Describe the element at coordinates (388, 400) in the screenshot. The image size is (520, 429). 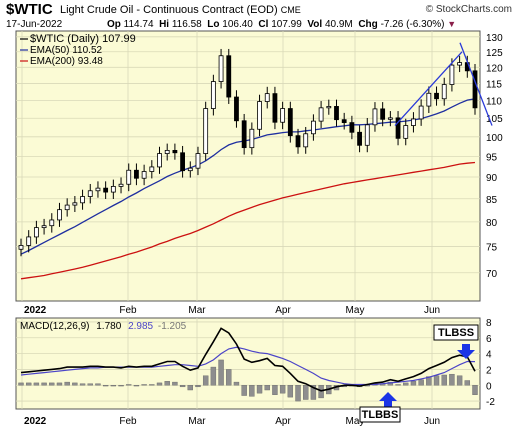
I see `up-arrow-icon` at that location.